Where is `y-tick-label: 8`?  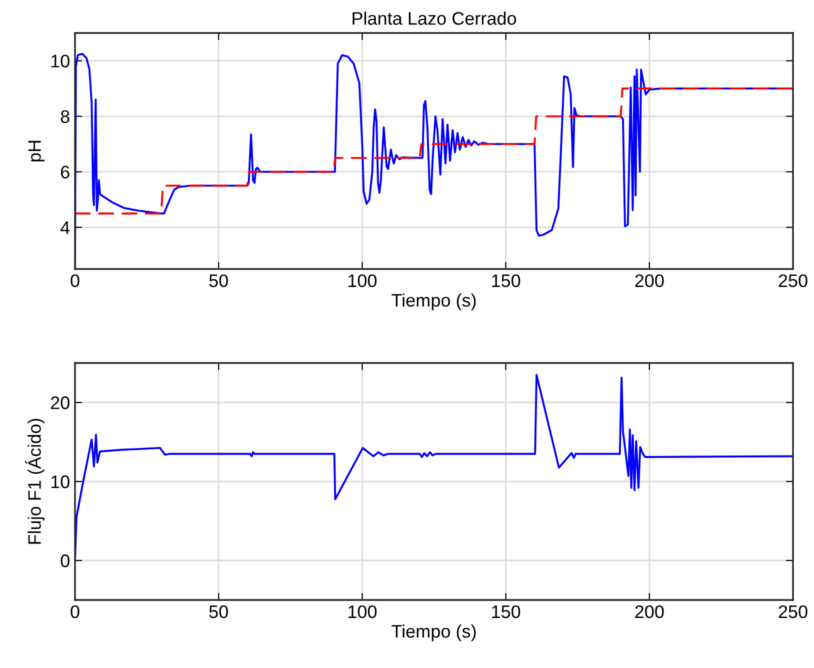 y-tick-label: 8 is located at coordinates (65, 117).